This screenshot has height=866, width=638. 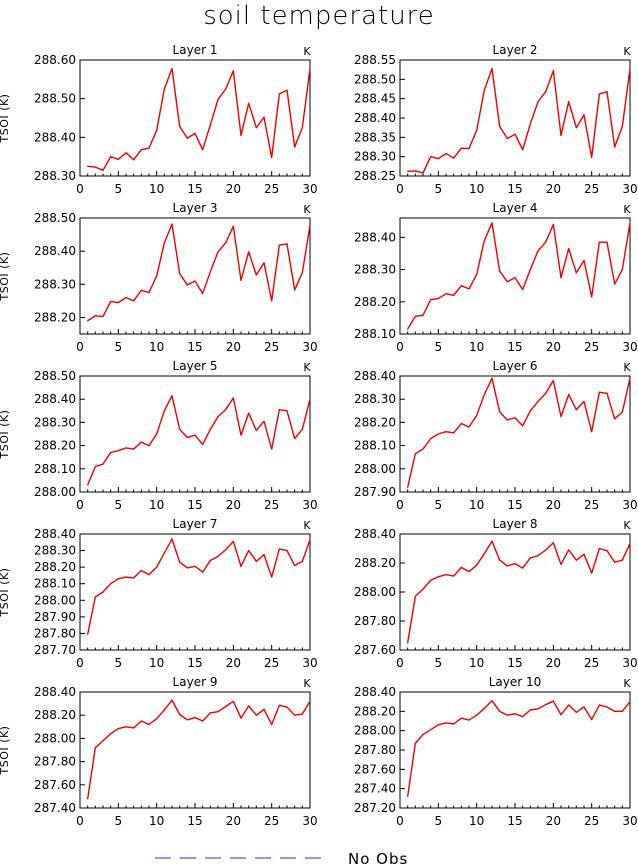 What do you see at coordinates (55, 492) in the screenshot?
I see `y-tick-label: 288.00` at bounding box center [55, 492].